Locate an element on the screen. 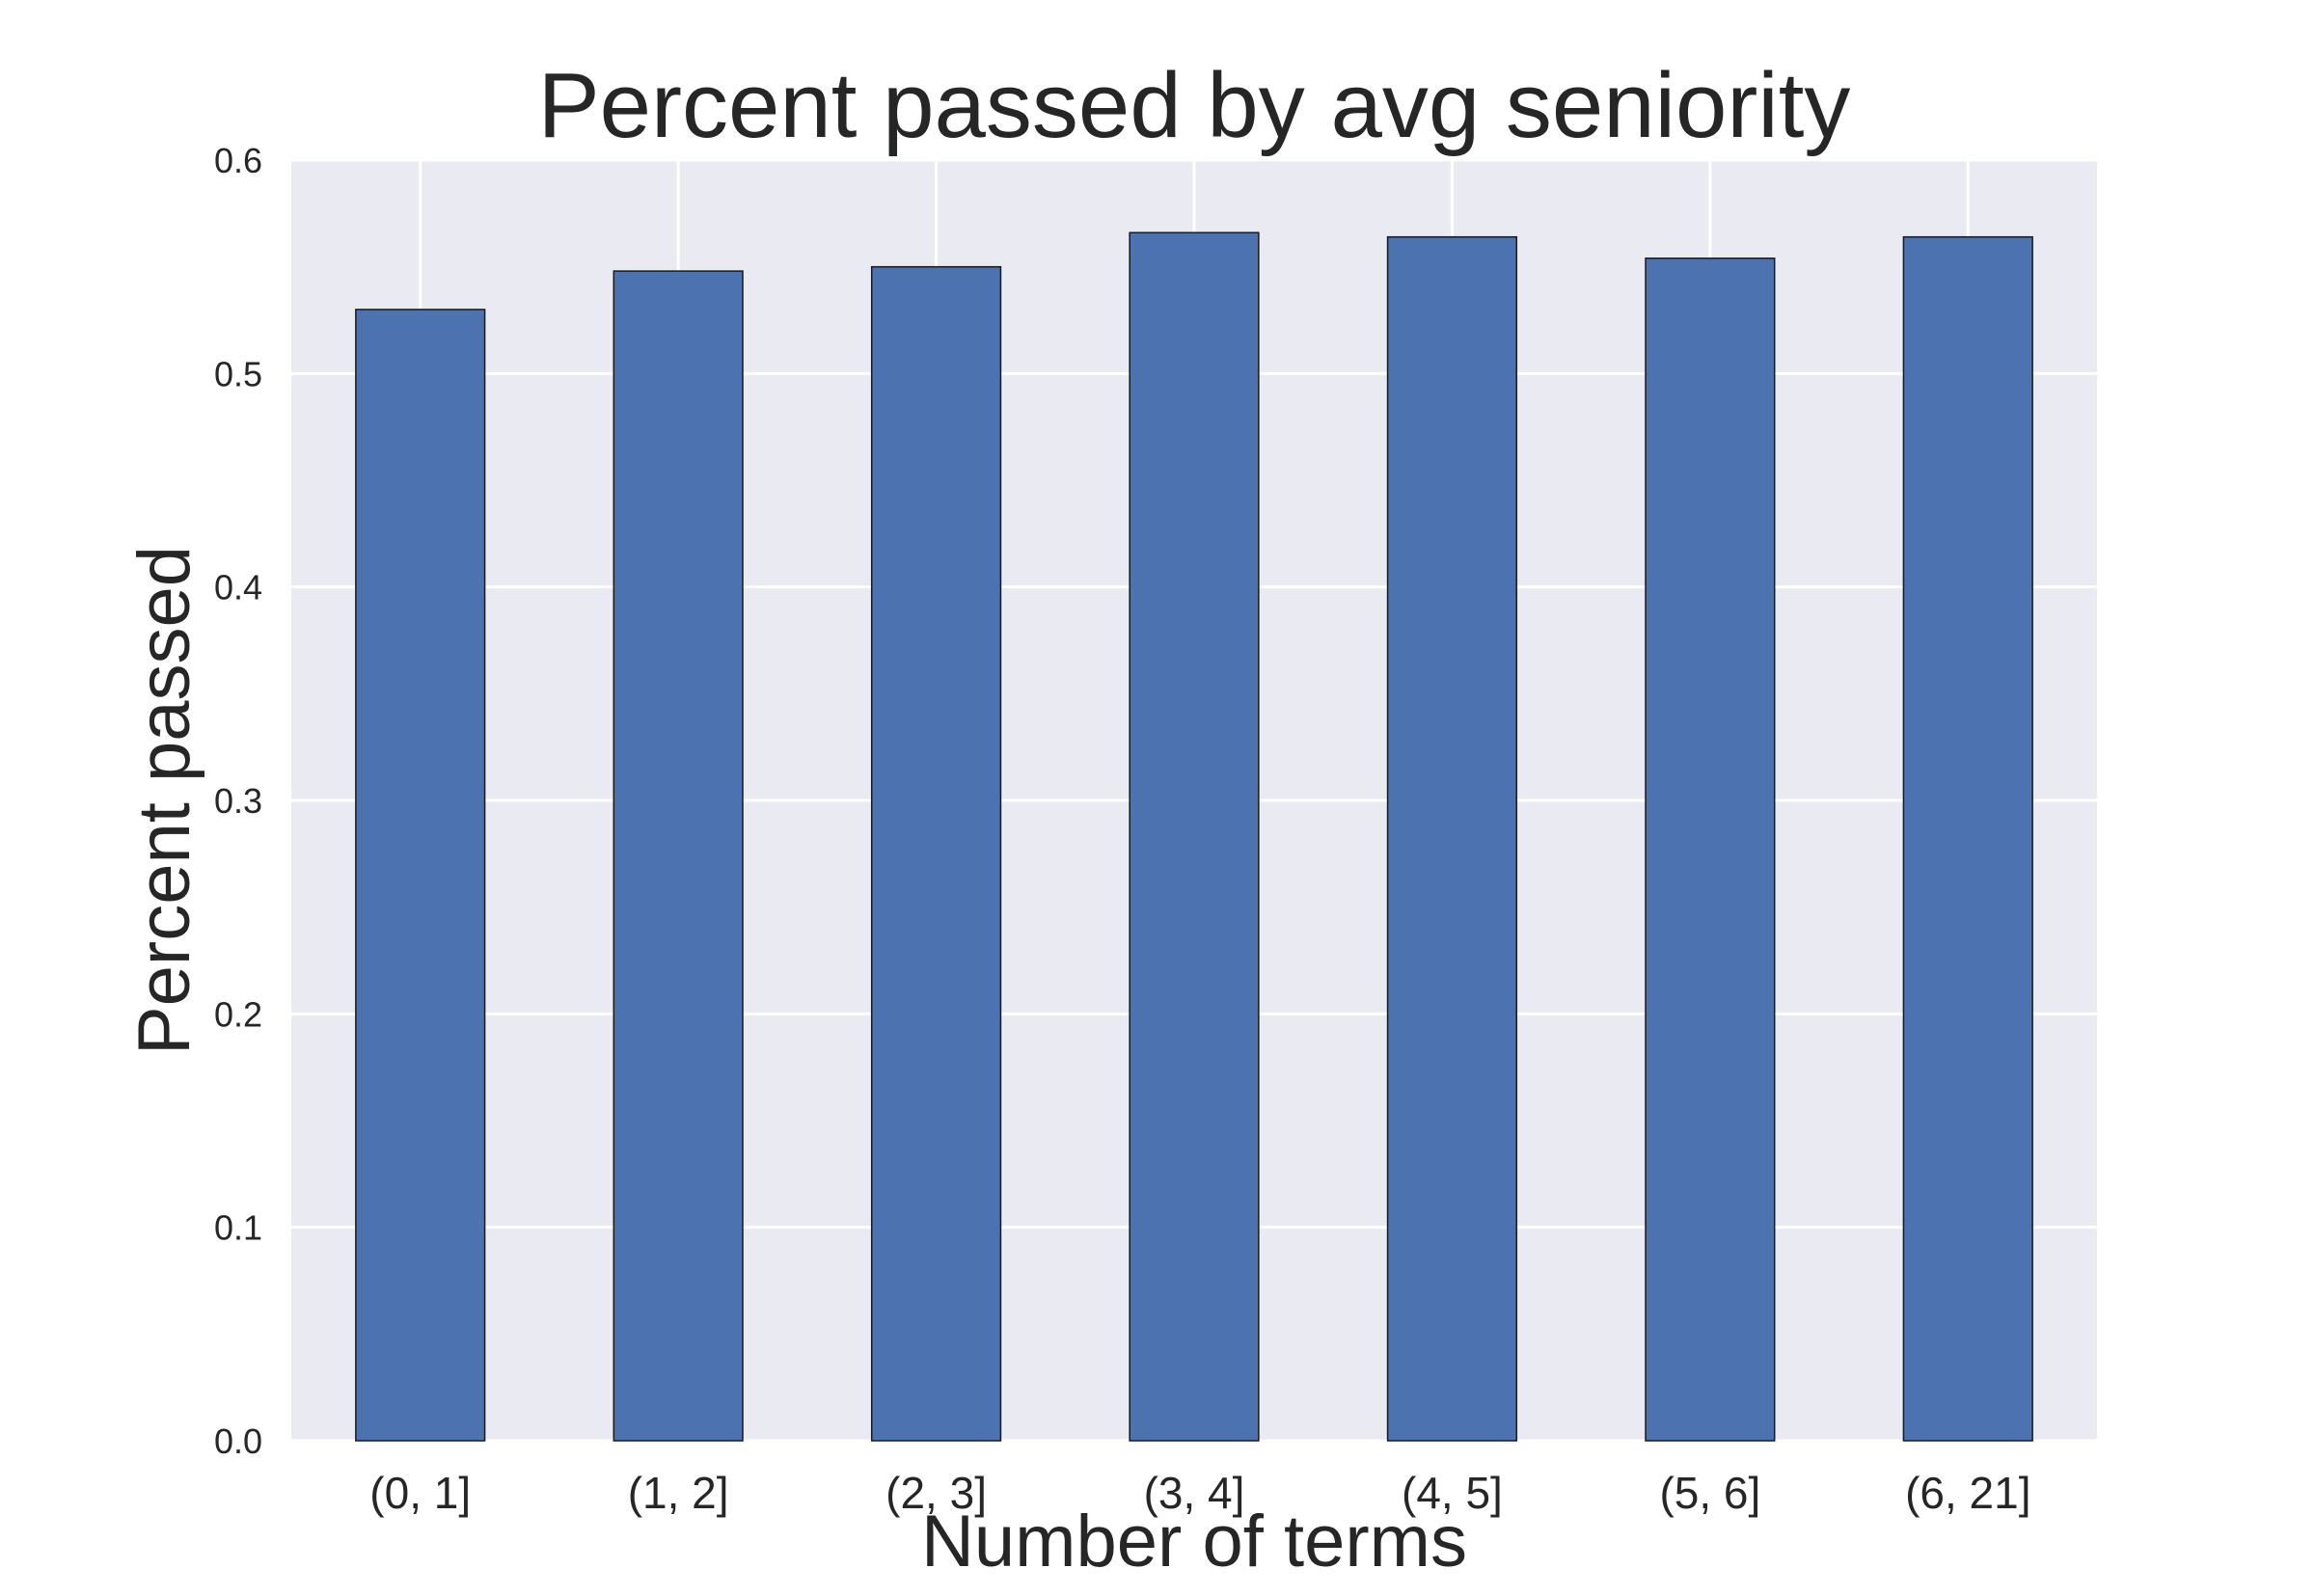 This screenshot has width=2315, height=1596. x-axis-label: Number of terms is located at coordinates (1194, 1542).